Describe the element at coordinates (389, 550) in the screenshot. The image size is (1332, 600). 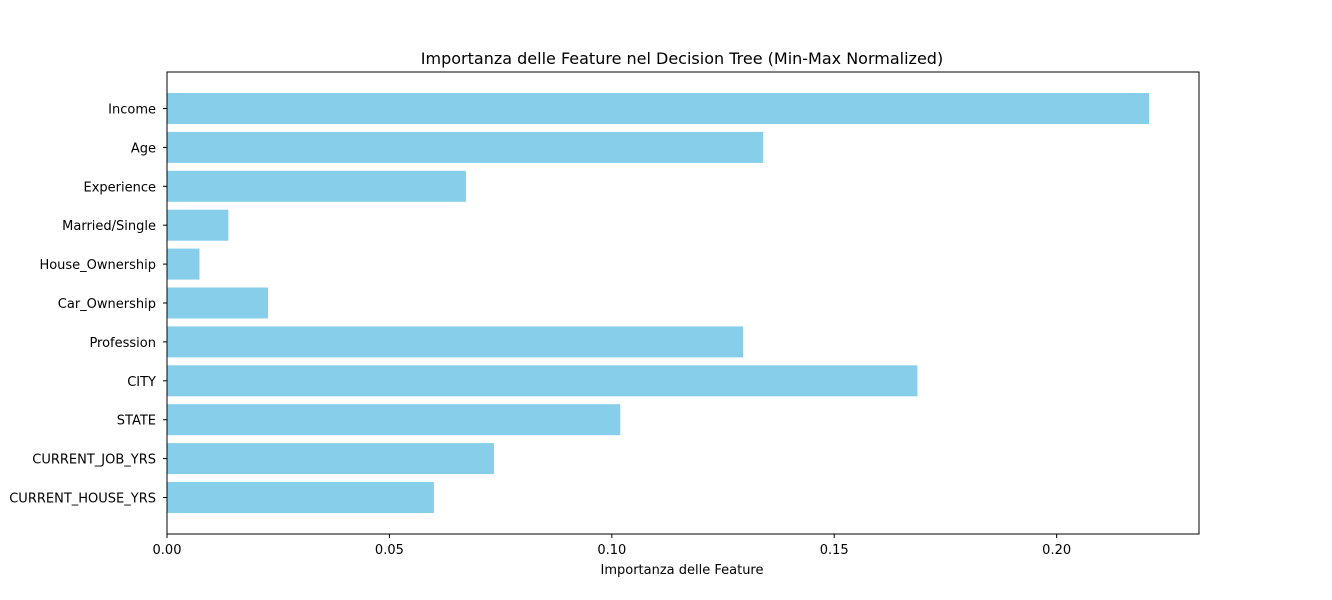
I see `x-tick-label: 0.05` at that location.